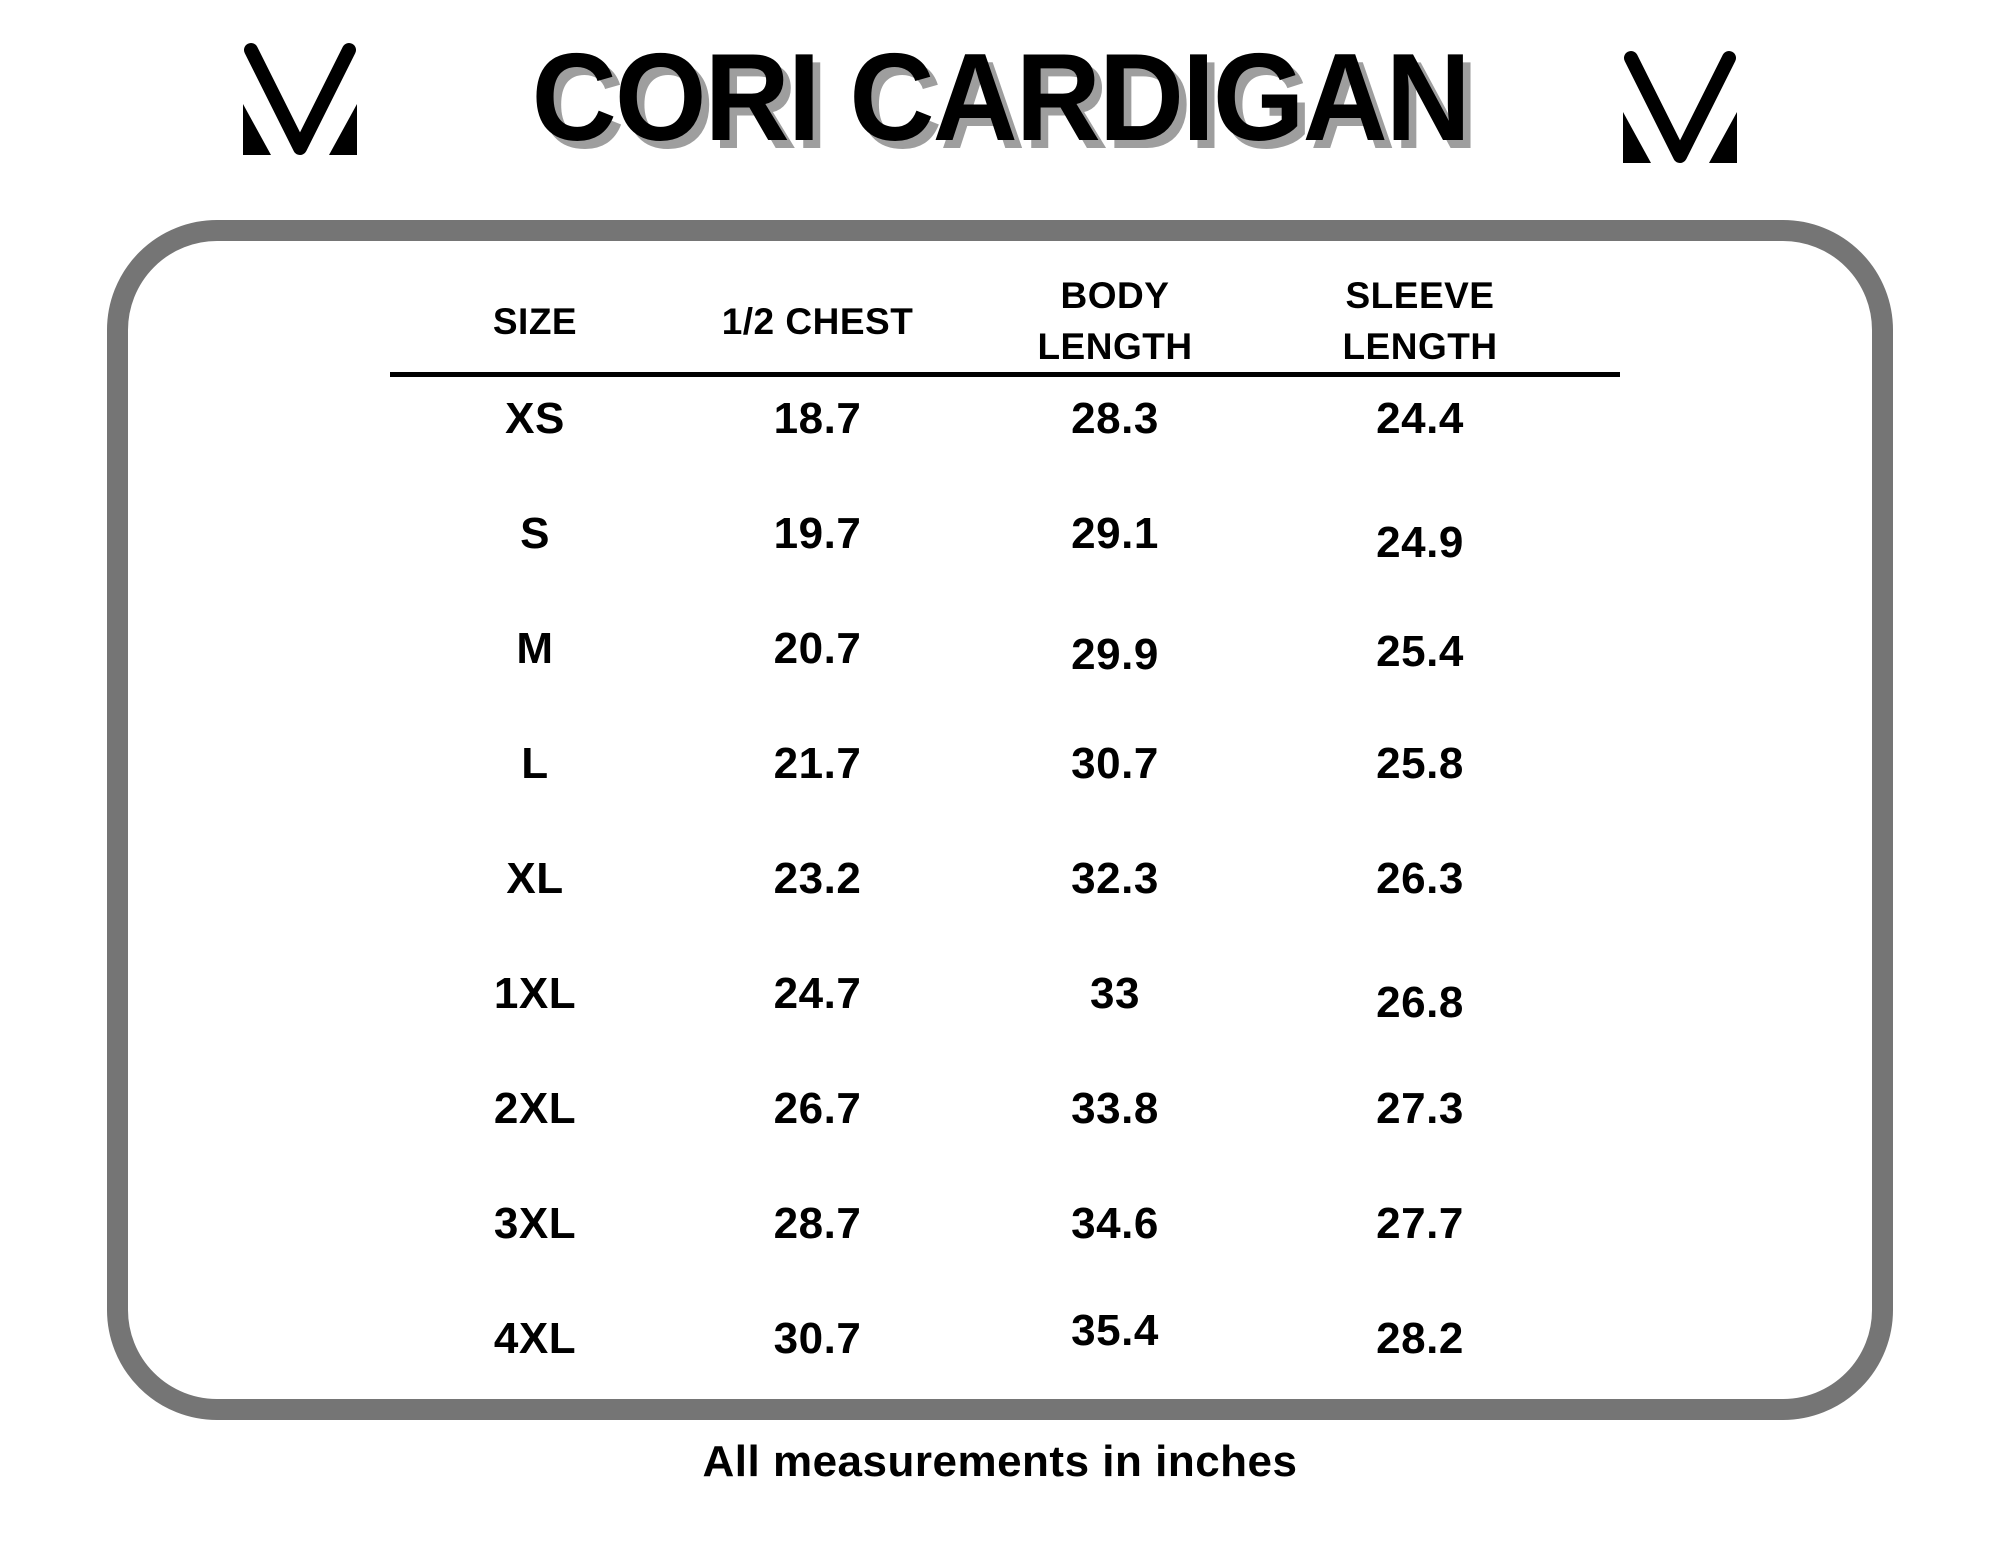 This screenshot has width=2000, height=1545. What do you see at coordinates (817, 993) in the screenshot?
I see `cell-half-chest: 24.7` at bounding box center [817, 993].